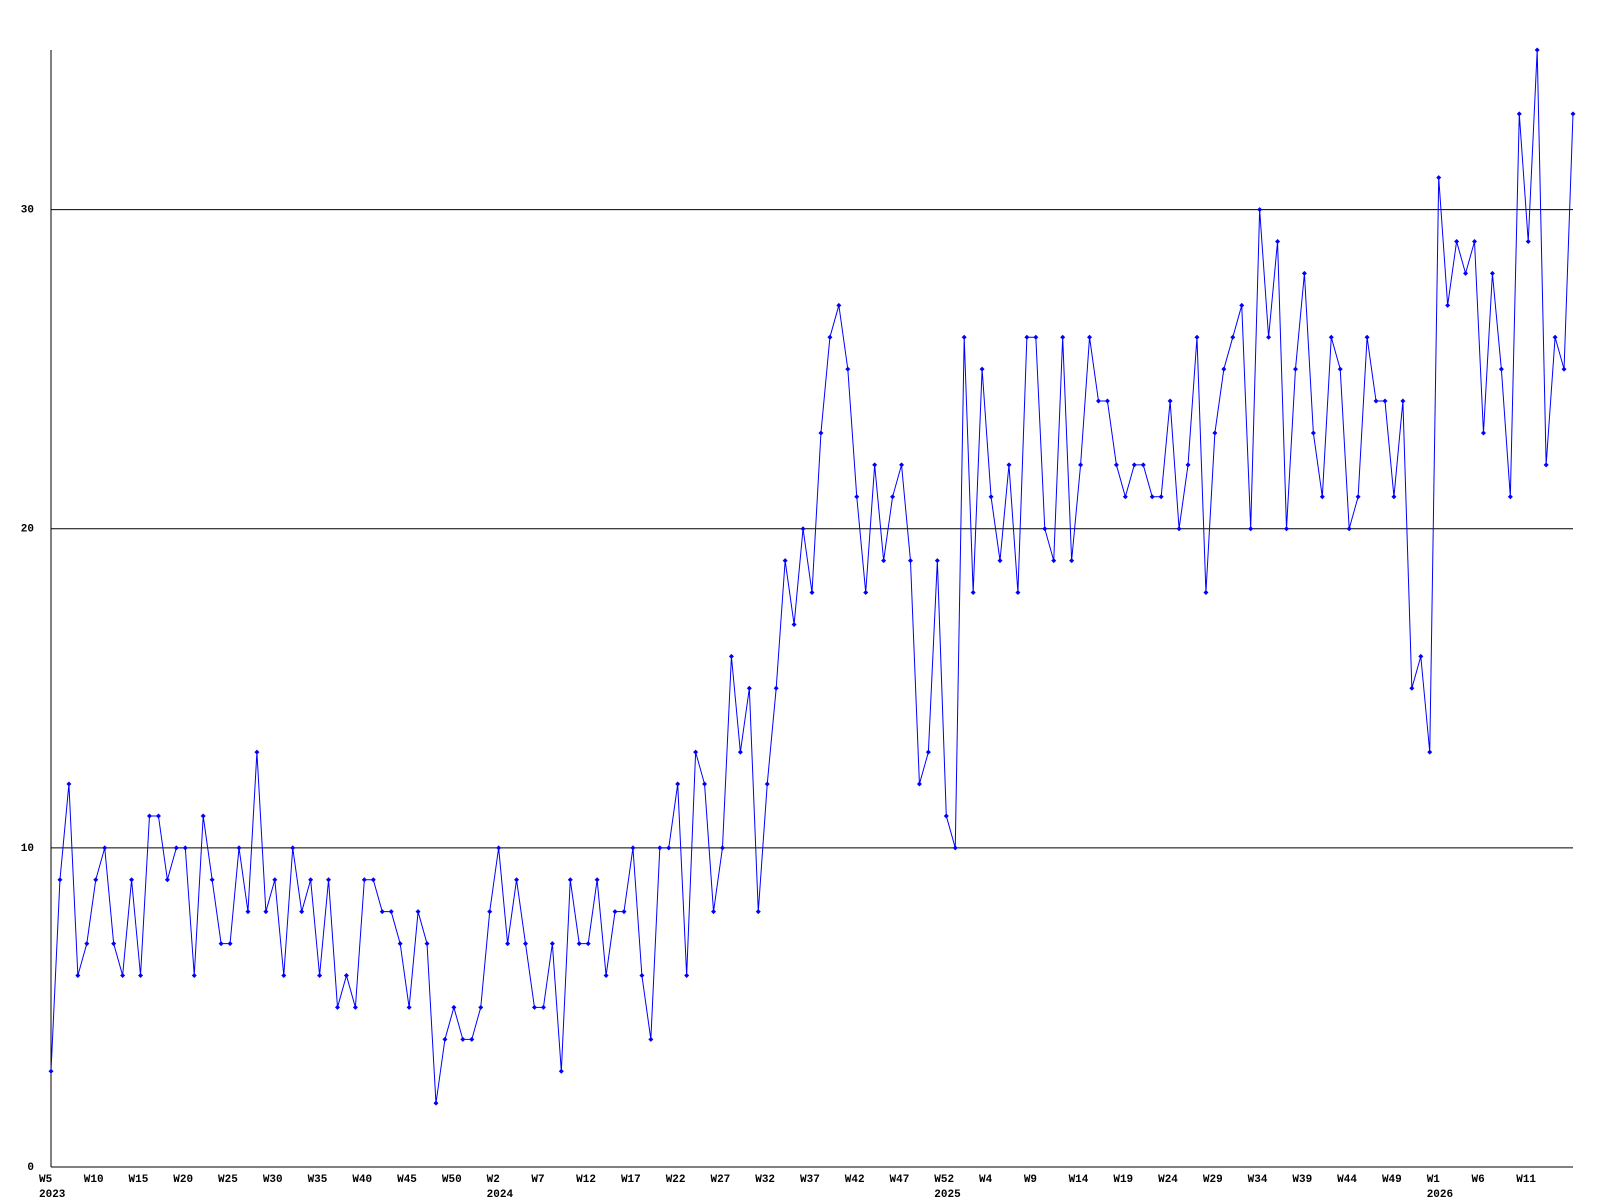 The width and height of the screenshot is (1600, 1200). I want to click on x-tick-label: W39, so click(1302, 1180).